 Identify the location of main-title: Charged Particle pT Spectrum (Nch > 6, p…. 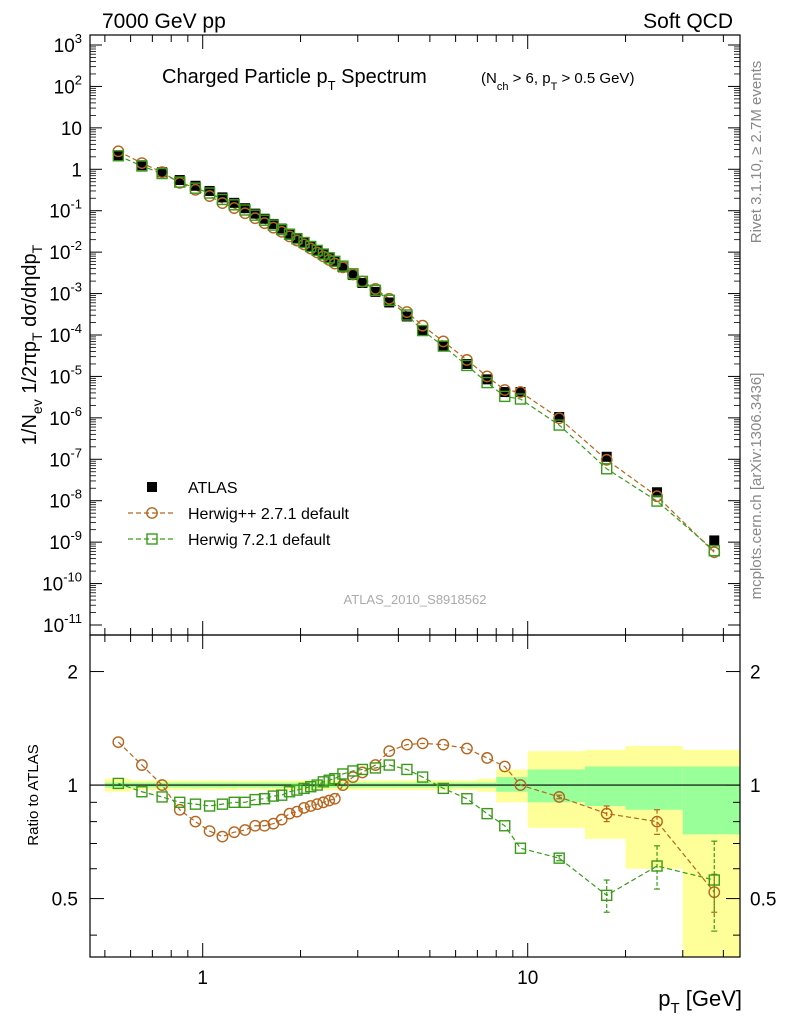
(398, 79).